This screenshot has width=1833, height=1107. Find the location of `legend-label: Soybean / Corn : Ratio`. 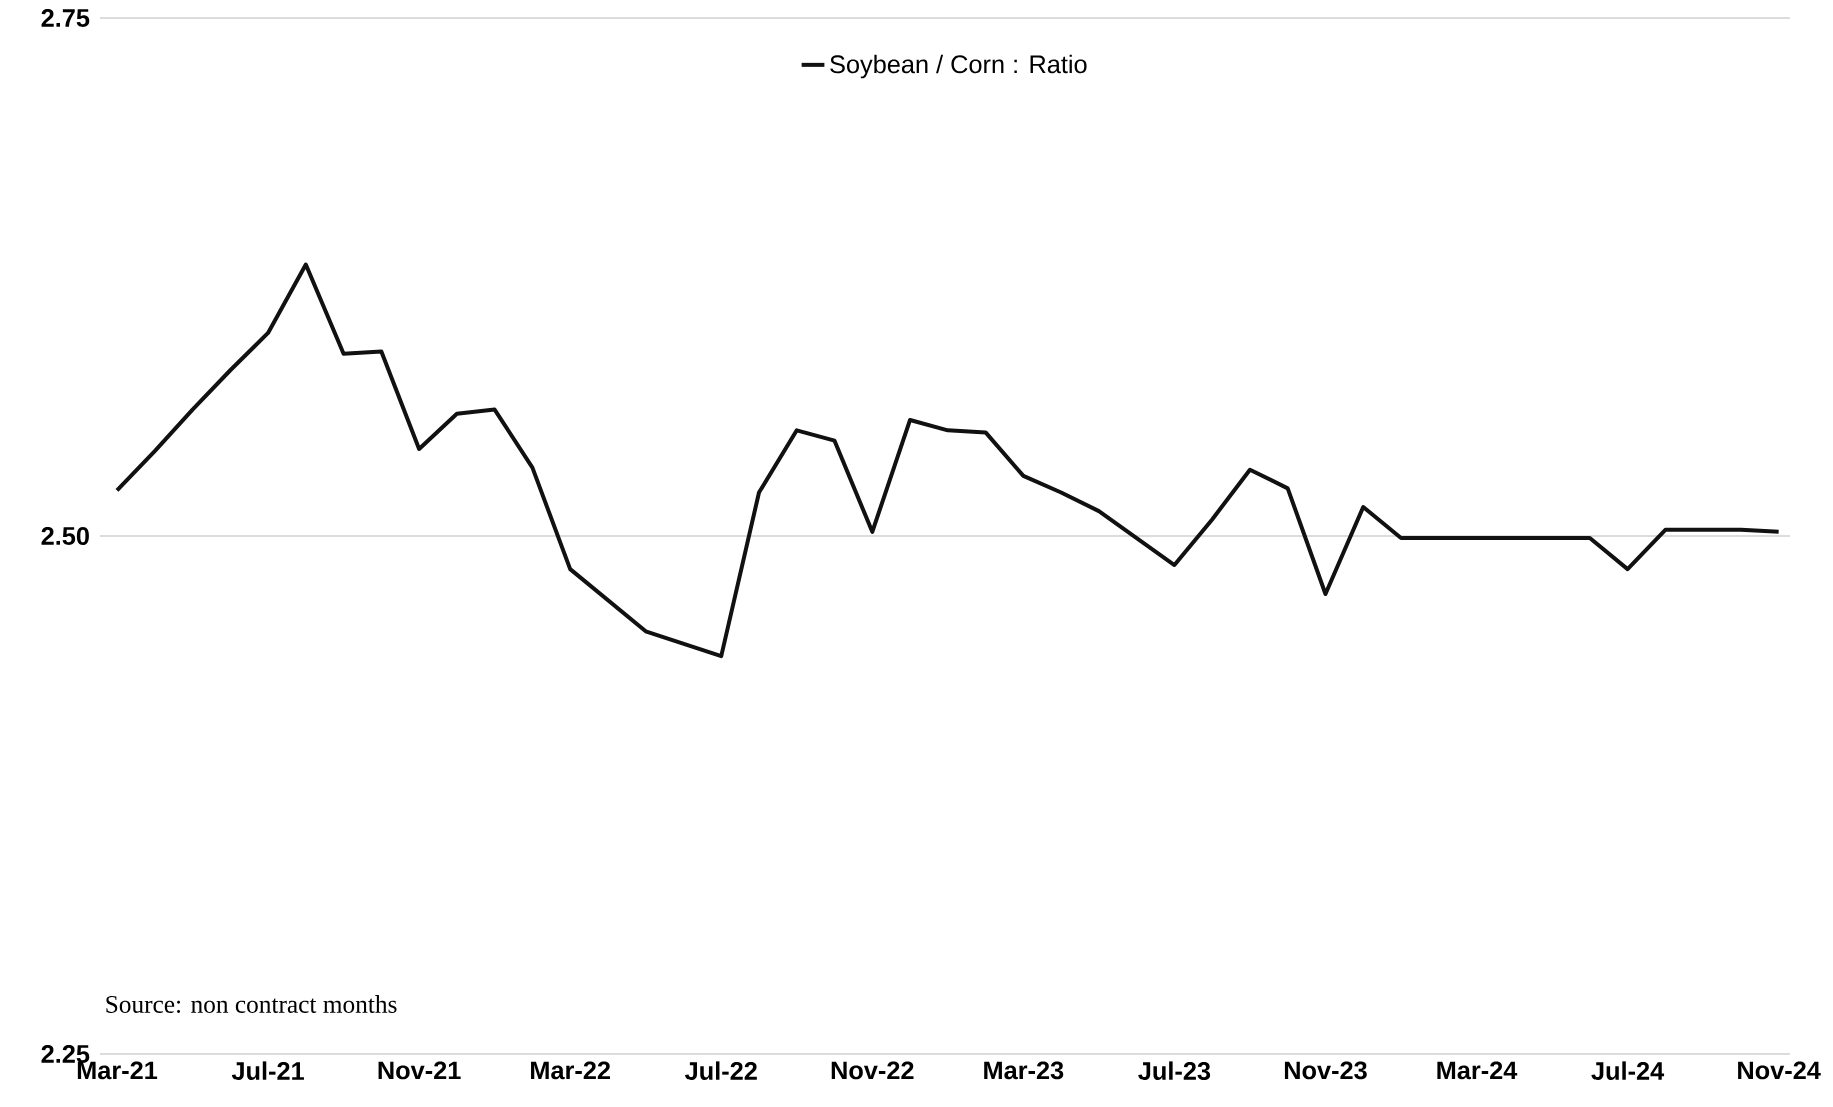

legend-label: Soybean / Corn : Ratio is located at coordinates (958, 66).